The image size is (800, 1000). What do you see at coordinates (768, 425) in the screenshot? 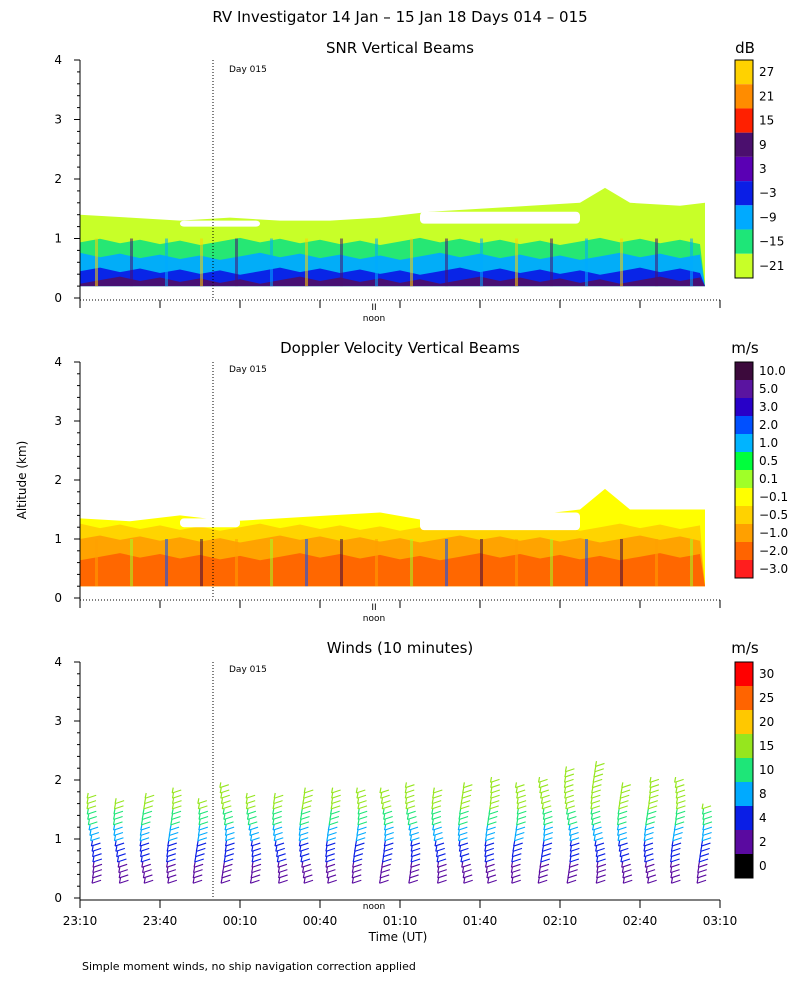
I see `colorbar-label: 2.0` at bounding box center [768, 425].